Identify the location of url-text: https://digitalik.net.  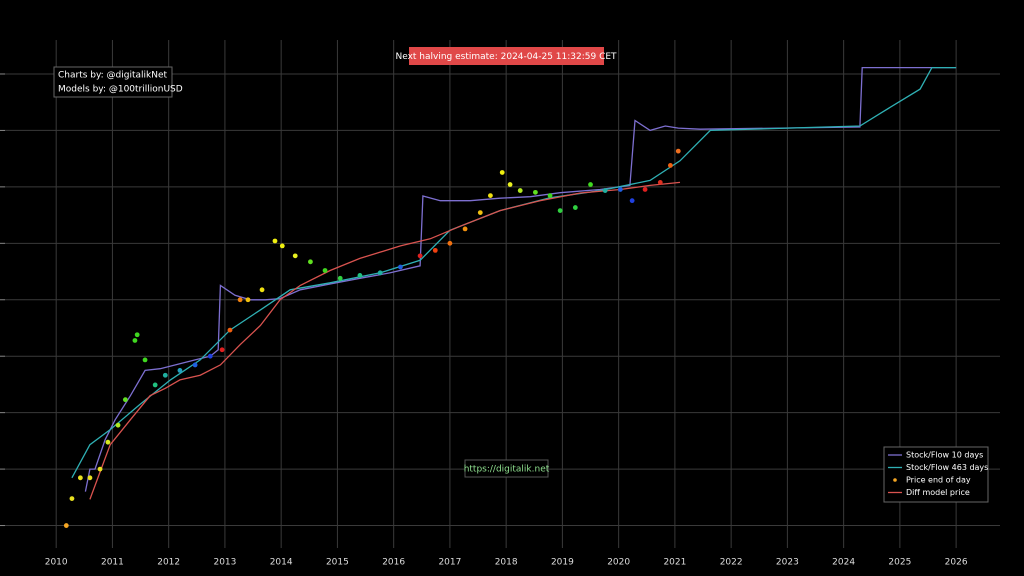
(507, 470).